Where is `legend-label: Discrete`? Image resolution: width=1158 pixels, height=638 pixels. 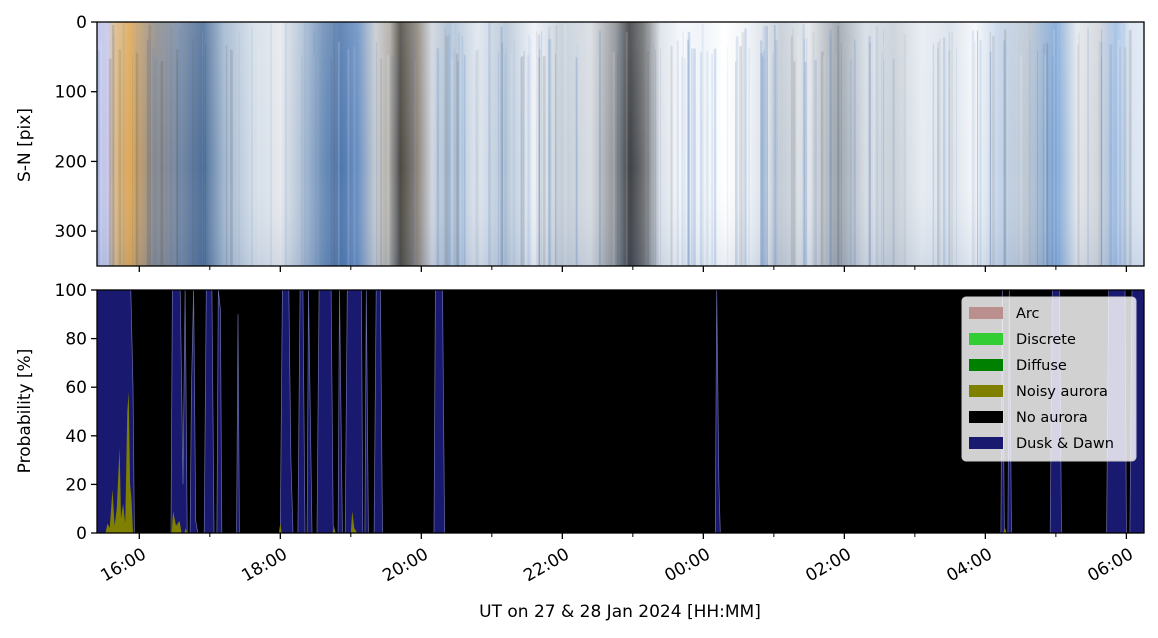
legend-label: Discrete is located at coordinates (1046, 340).